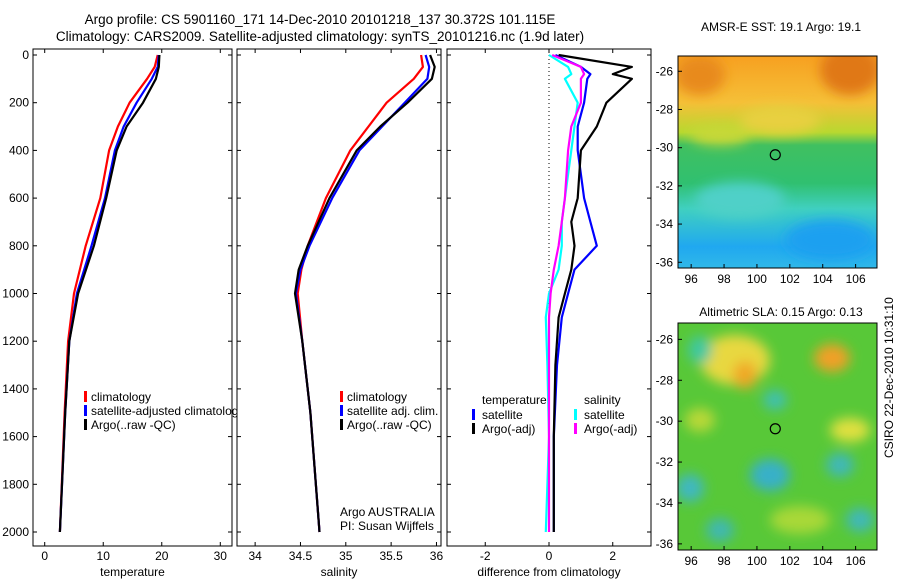  What do you see at coordinates (104, 556) in the screenshot?
I see `x-tick-label: 10` at bounding box center [104, 556].